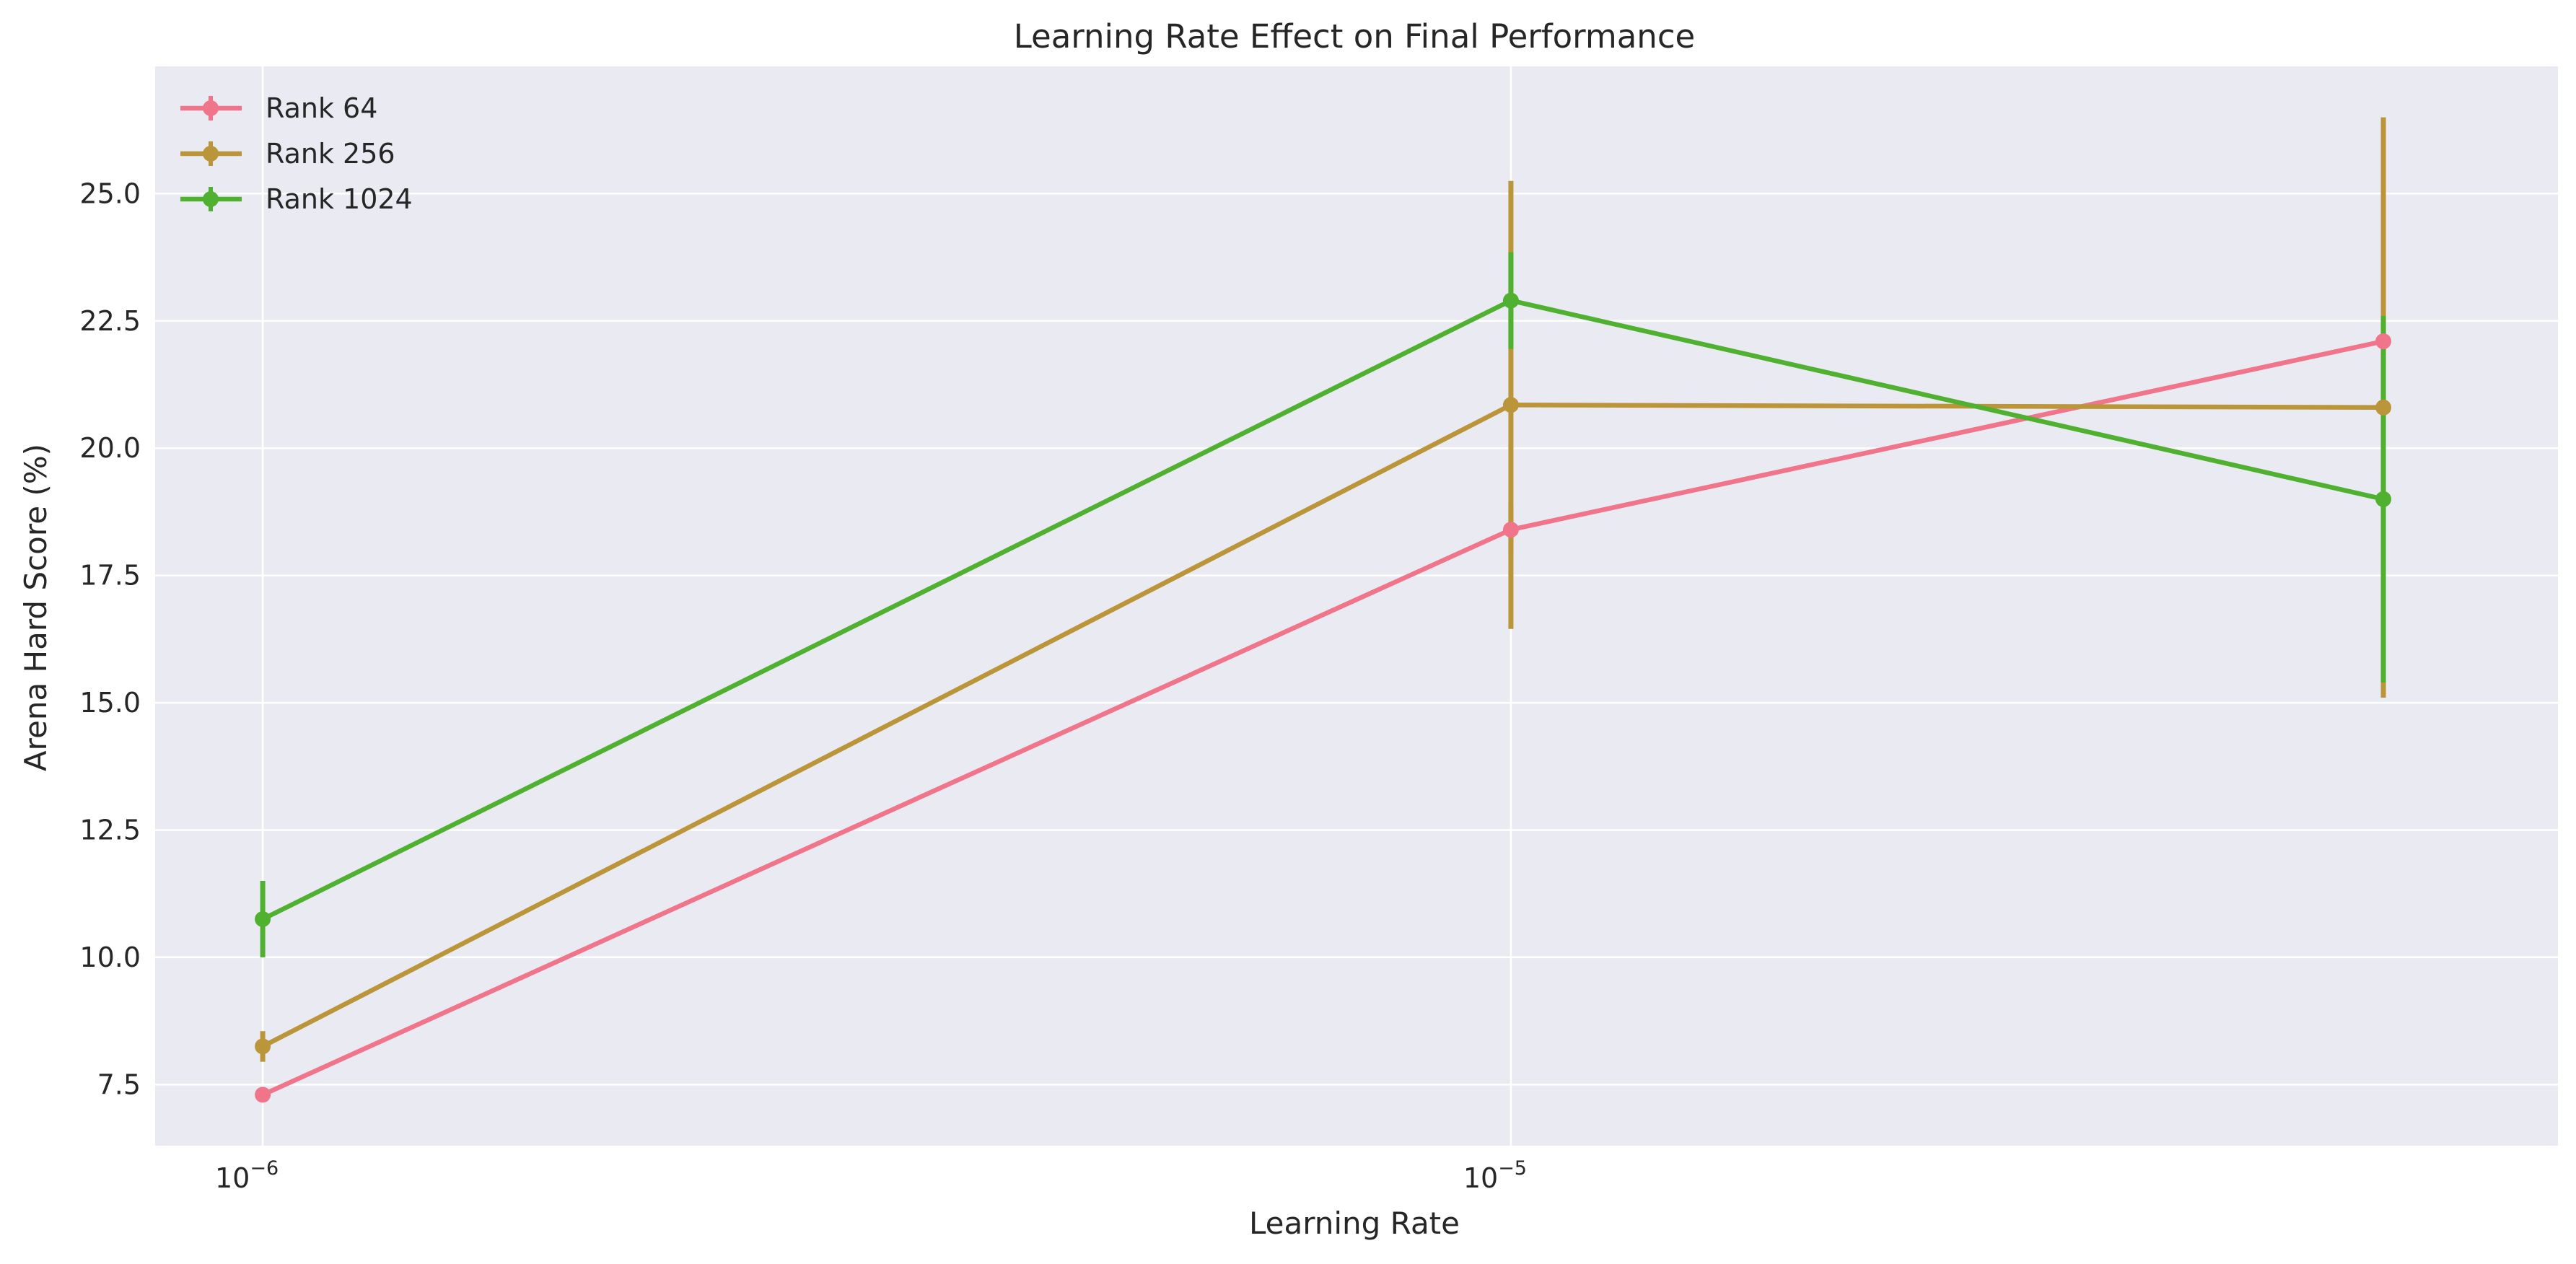 This screenshot has height=1264, width=2576. I want to click on y-tick-label: 10.0, so click(110, 957).